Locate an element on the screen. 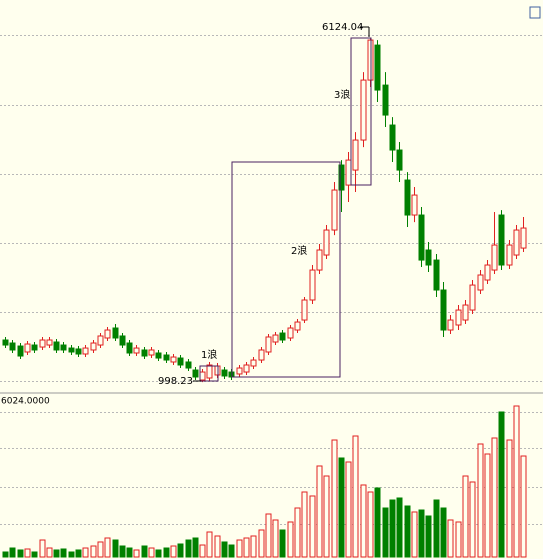 The width and height of the screenshot is (543, 559). wave-label: 2浪 is located at coordinates (299, 250).